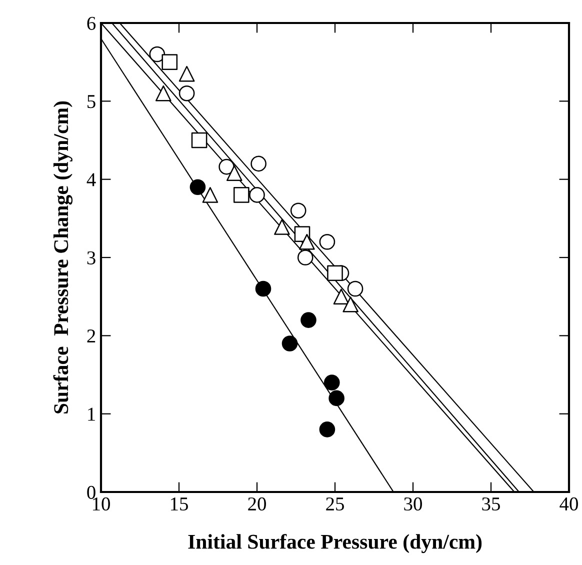 This screenshot has width=582, height=565. What do you see at coordinates (569, 504) in the screenshot?
I see `x-tick-label: 40` at bounding box center [569, 504].